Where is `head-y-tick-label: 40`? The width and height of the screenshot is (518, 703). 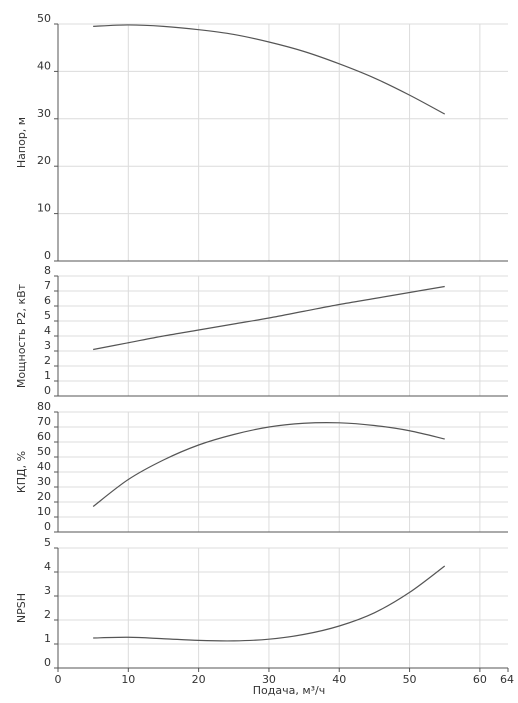 head-y-tick-label: 40 is located at coordinates (44, 65).